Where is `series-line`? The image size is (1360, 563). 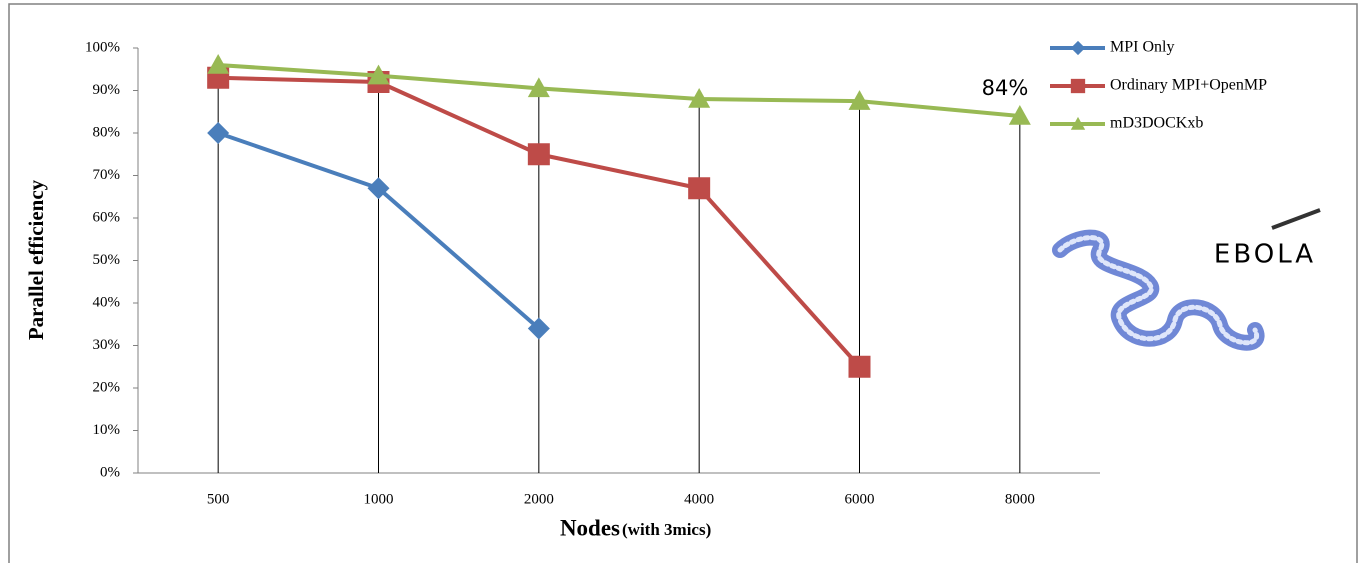
series-line is located at coordinates (619, 90).